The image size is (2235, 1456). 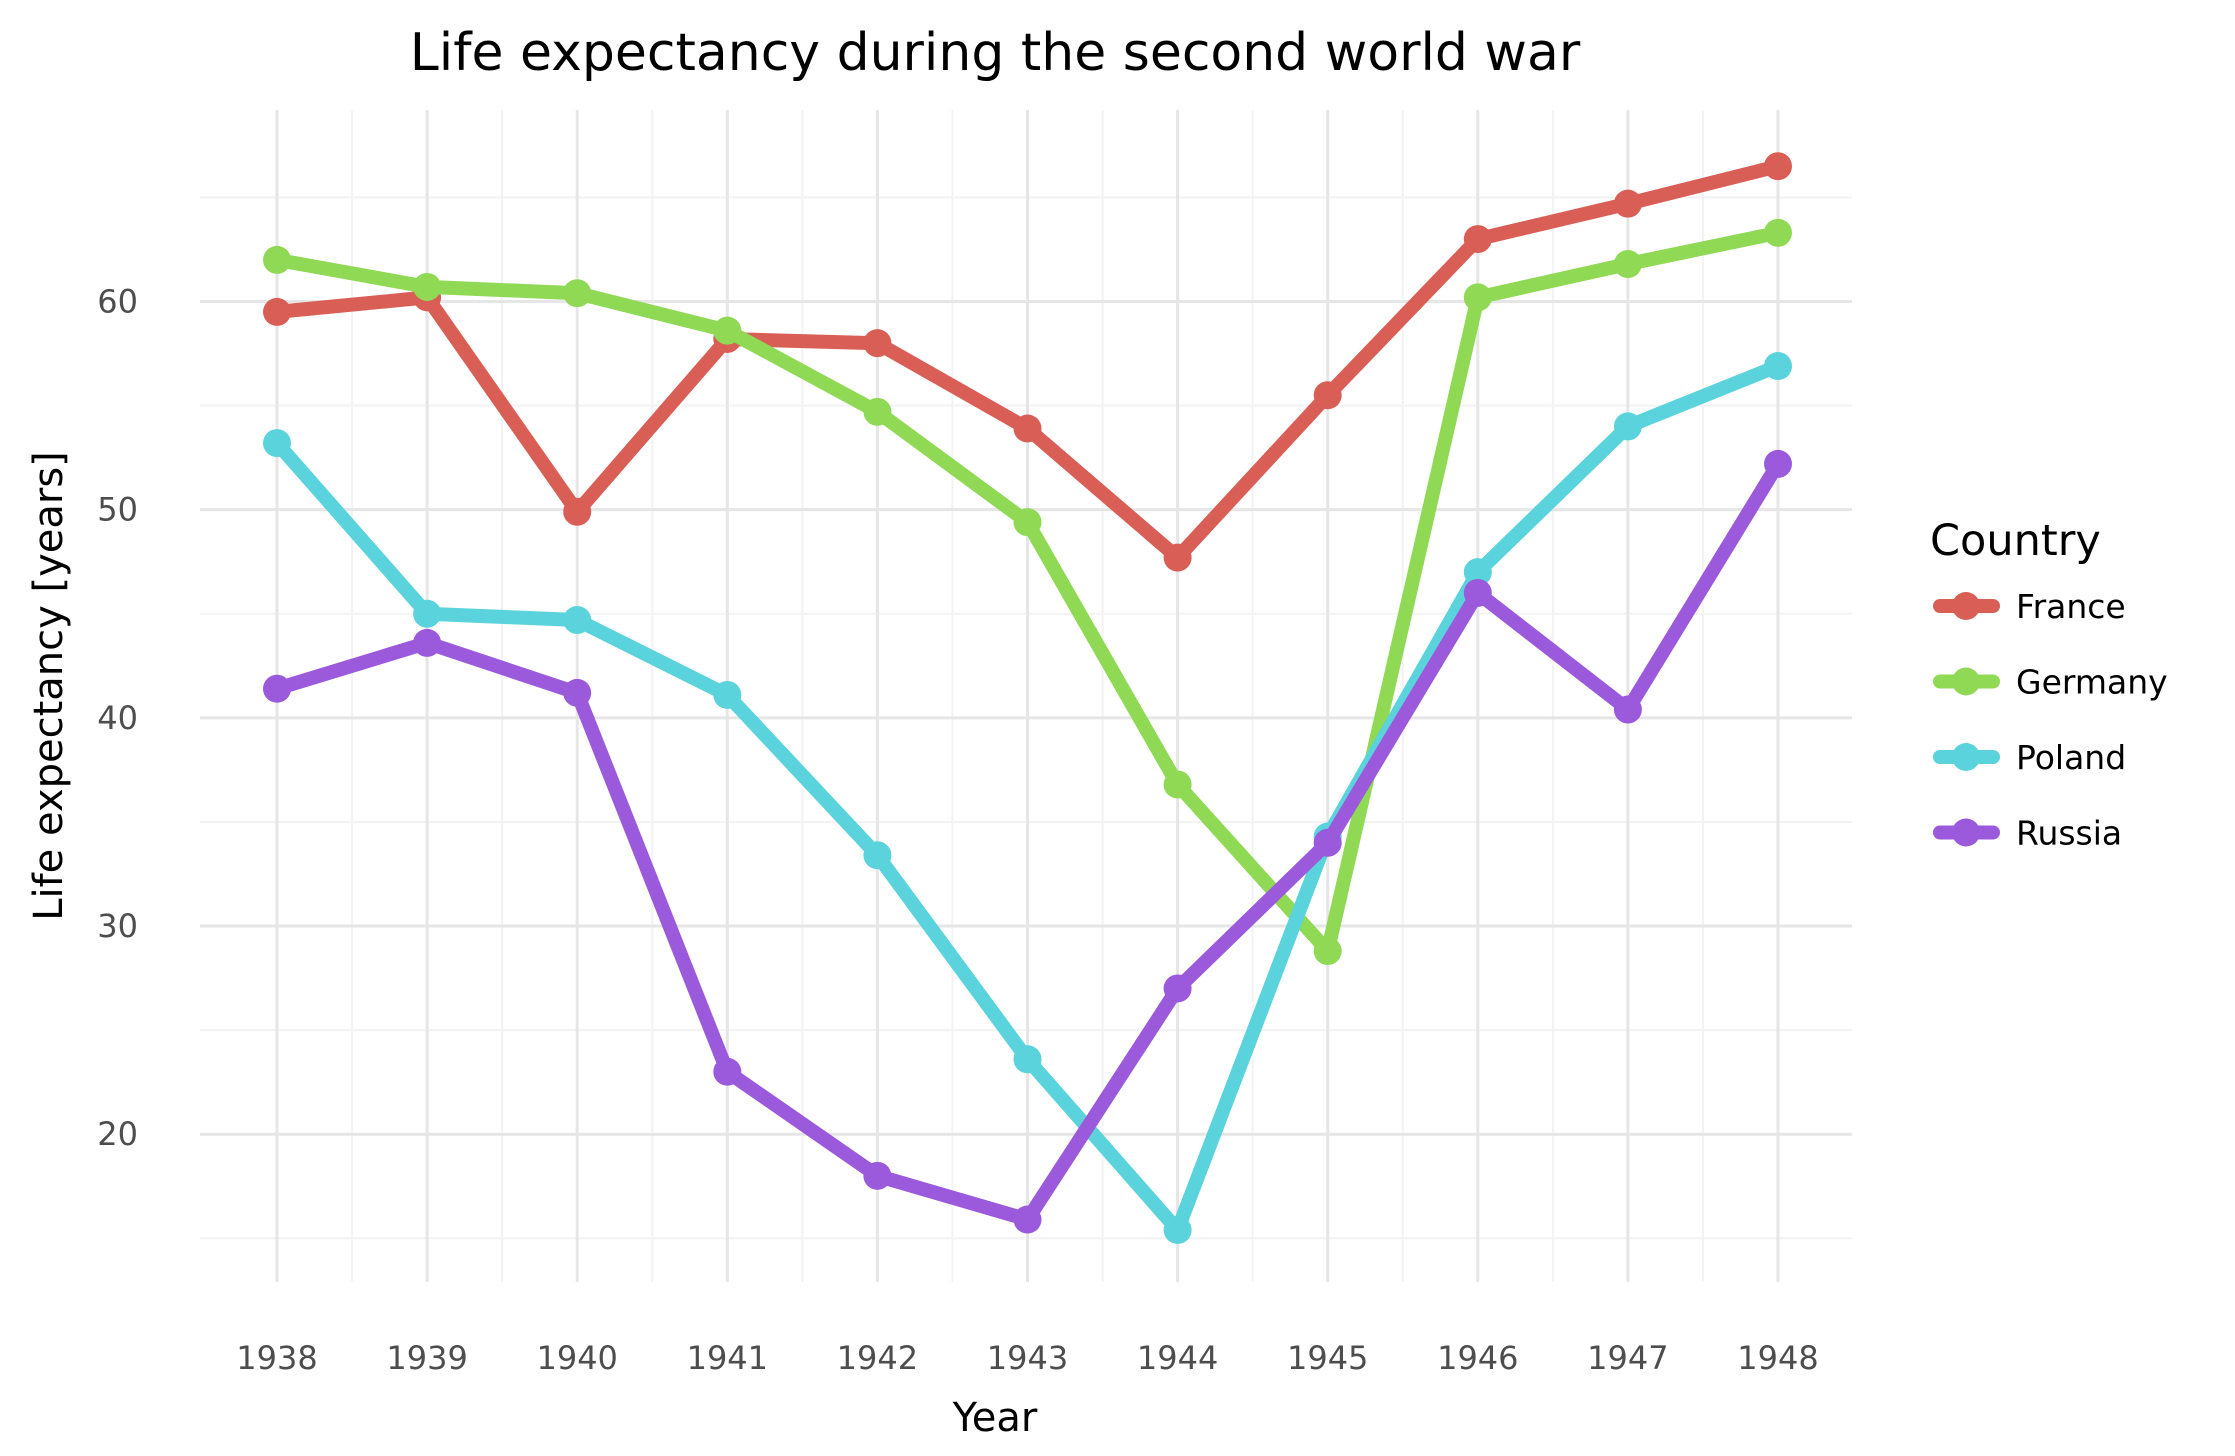 What do you see at coordinates (1777, 1358) in the screenshot?
I see `x-tick-label: 1948` at bounding box center [1777, 1358].